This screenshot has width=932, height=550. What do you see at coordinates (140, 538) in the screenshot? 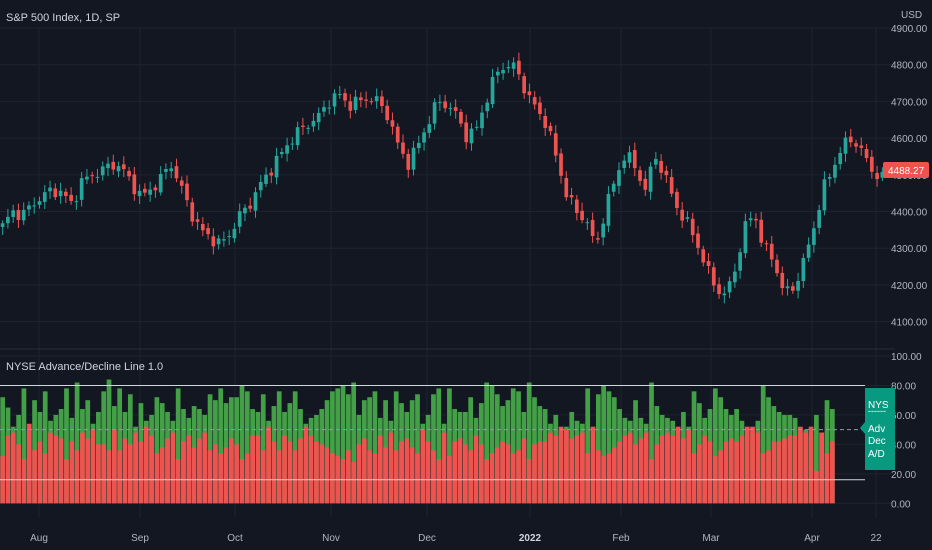
I see `x-tick-label: Sep` at bounding box center [140, 538].